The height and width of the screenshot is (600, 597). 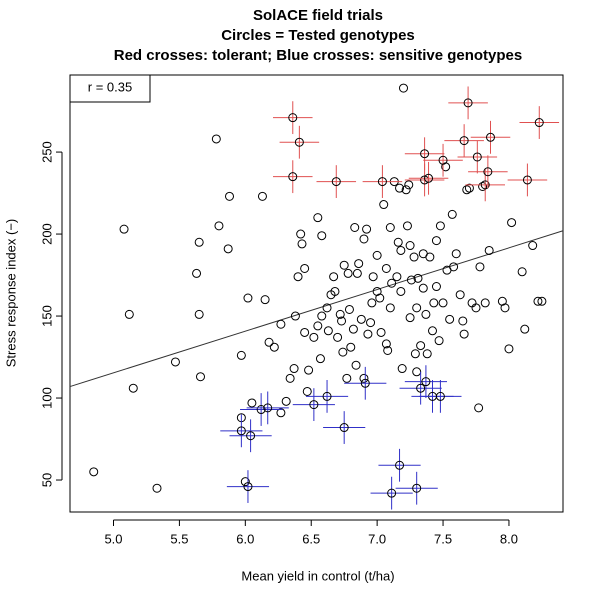 What do you see at coordinates (509, 538) in the screenshot?
I see `x-tick-label: 8.0` at bounding box center [509, 538].